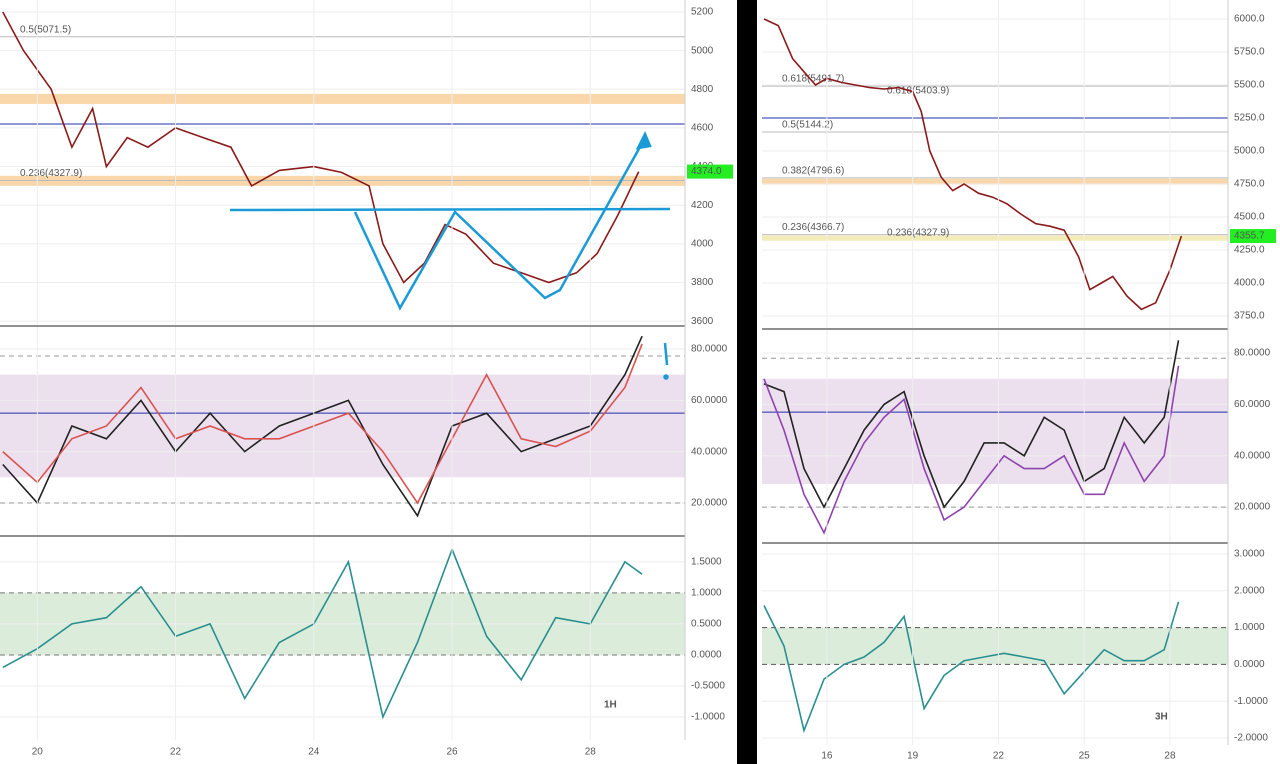 The image size is (1280, 764). I want to click on y-tick-label: 3.0000, so click(1249, 554).